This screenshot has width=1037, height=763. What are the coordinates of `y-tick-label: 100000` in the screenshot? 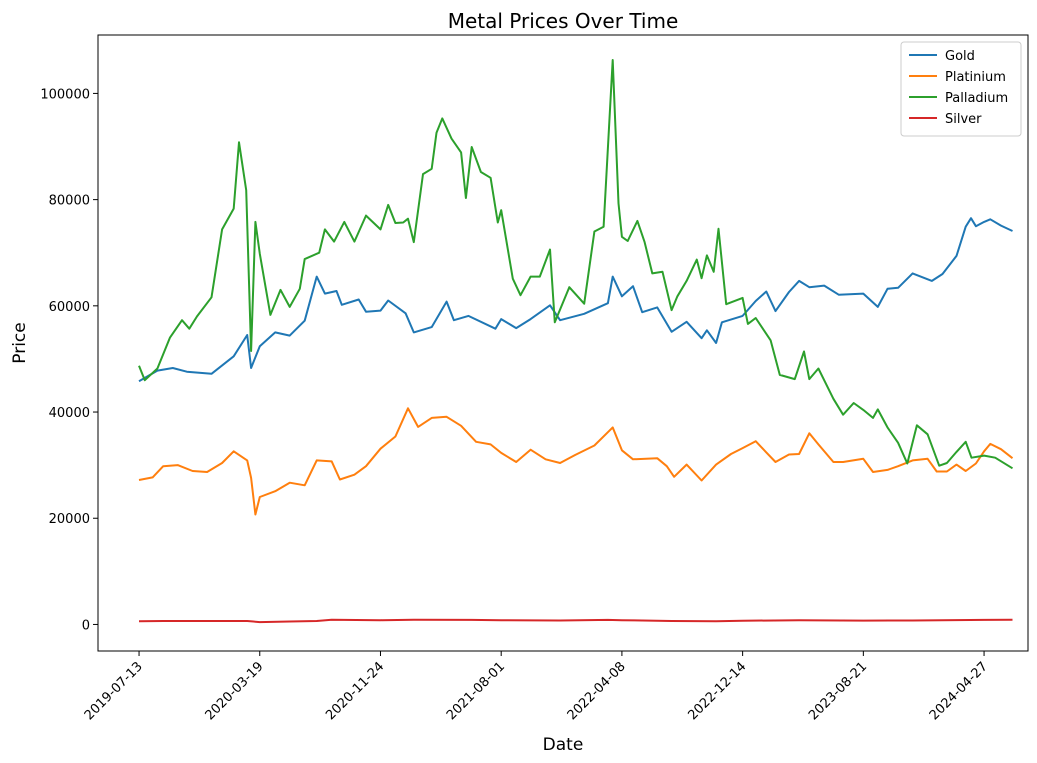 It's located at (65, 94).